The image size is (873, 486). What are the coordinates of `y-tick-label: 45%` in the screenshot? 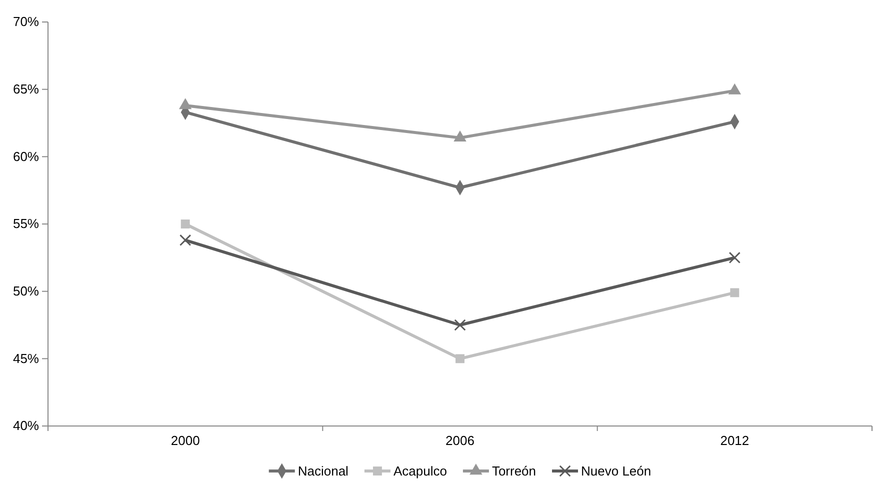 It's located at (26, 358).